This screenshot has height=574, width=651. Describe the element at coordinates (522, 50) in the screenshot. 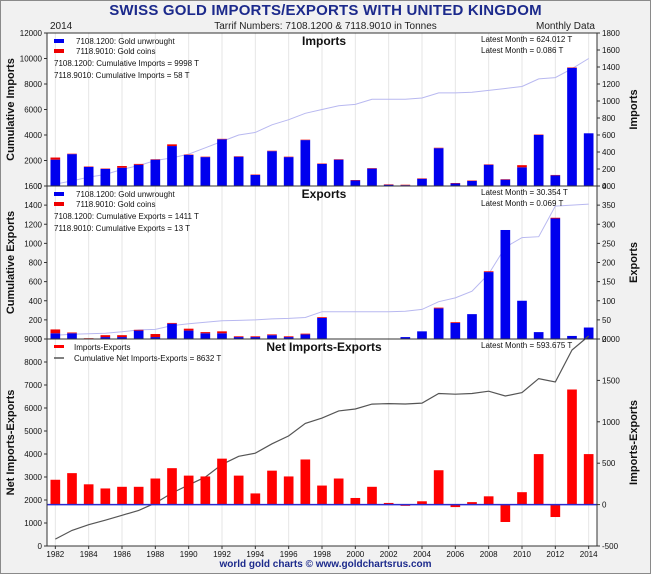

I see `imports-latest-coins: Latest Month = 0.086 T` at that location.